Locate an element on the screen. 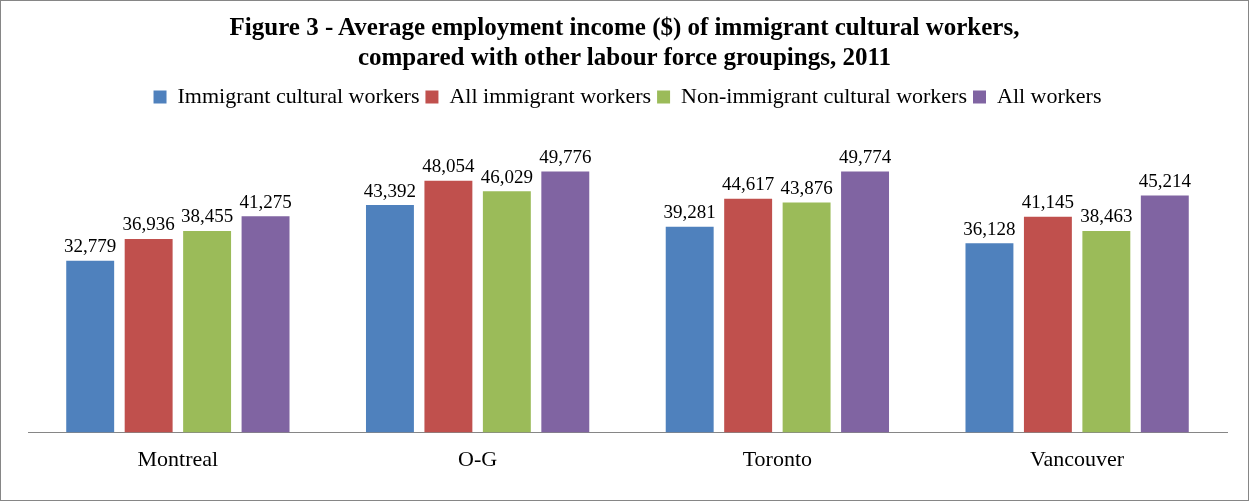 The image size is (1249, 501). data-label: 48,054 is located at coordinates (449, 166).